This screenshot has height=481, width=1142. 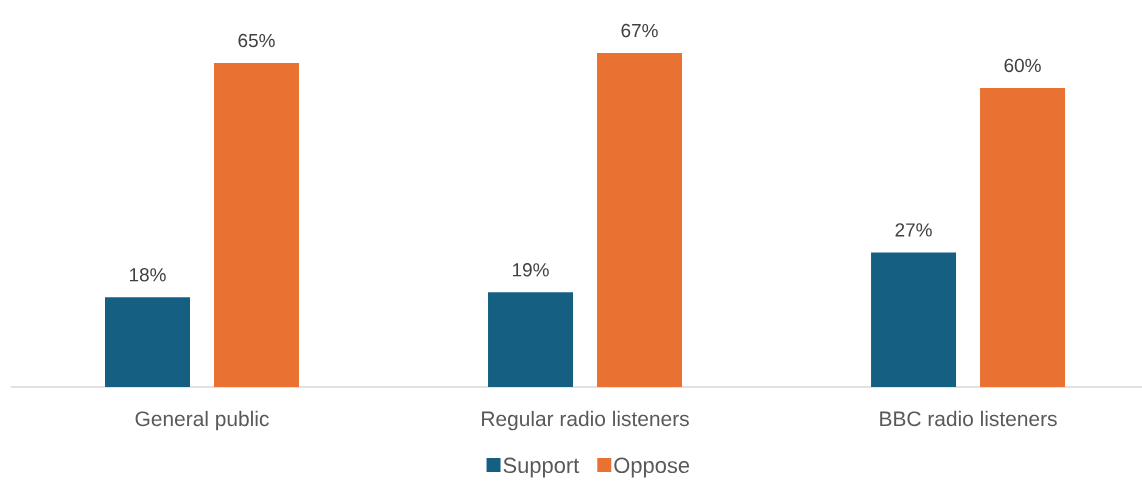 What do you see at coordinates (1022, 65) in the screenshot?
I see `data-label: 60%` at bounding box center [1022, 65].